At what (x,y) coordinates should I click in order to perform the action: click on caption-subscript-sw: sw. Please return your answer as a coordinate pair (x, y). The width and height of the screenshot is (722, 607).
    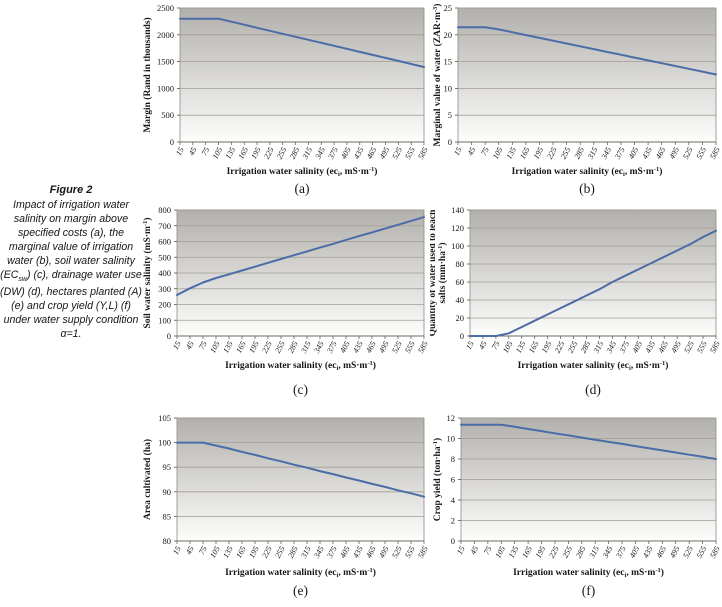
    Looking at the image, I should click on (22, 280).